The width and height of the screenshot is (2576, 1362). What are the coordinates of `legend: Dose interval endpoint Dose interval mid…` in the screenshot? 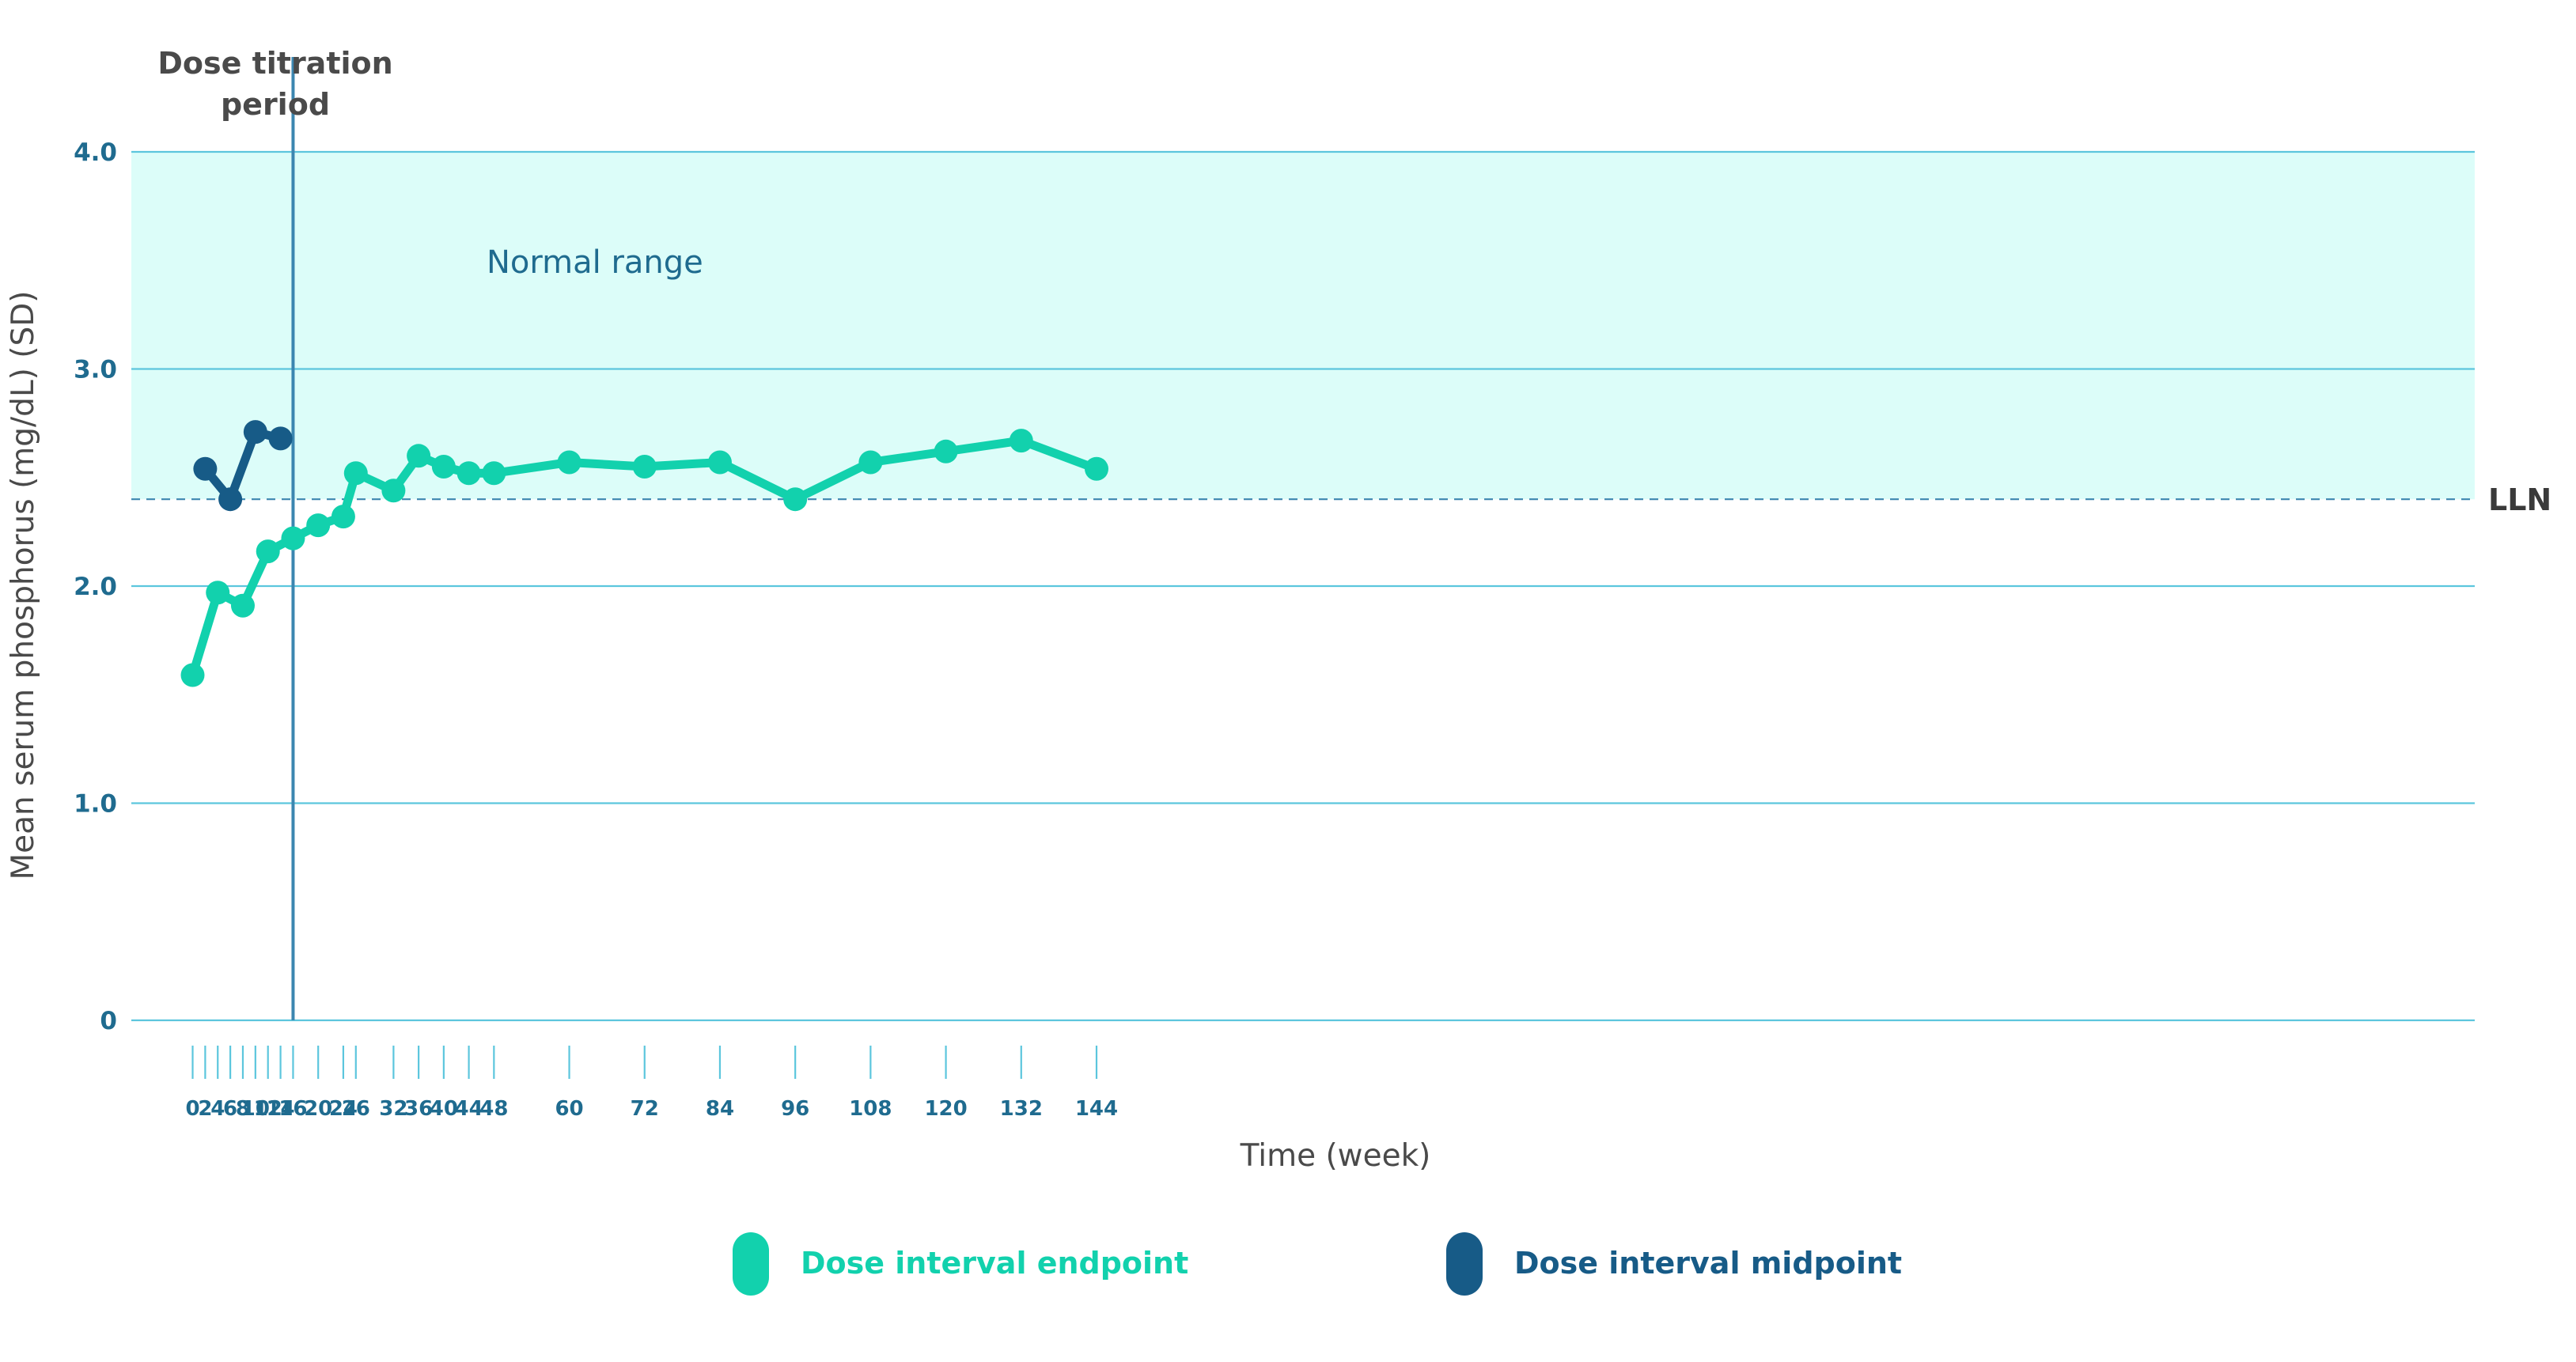 It's located at (1317, 1264).